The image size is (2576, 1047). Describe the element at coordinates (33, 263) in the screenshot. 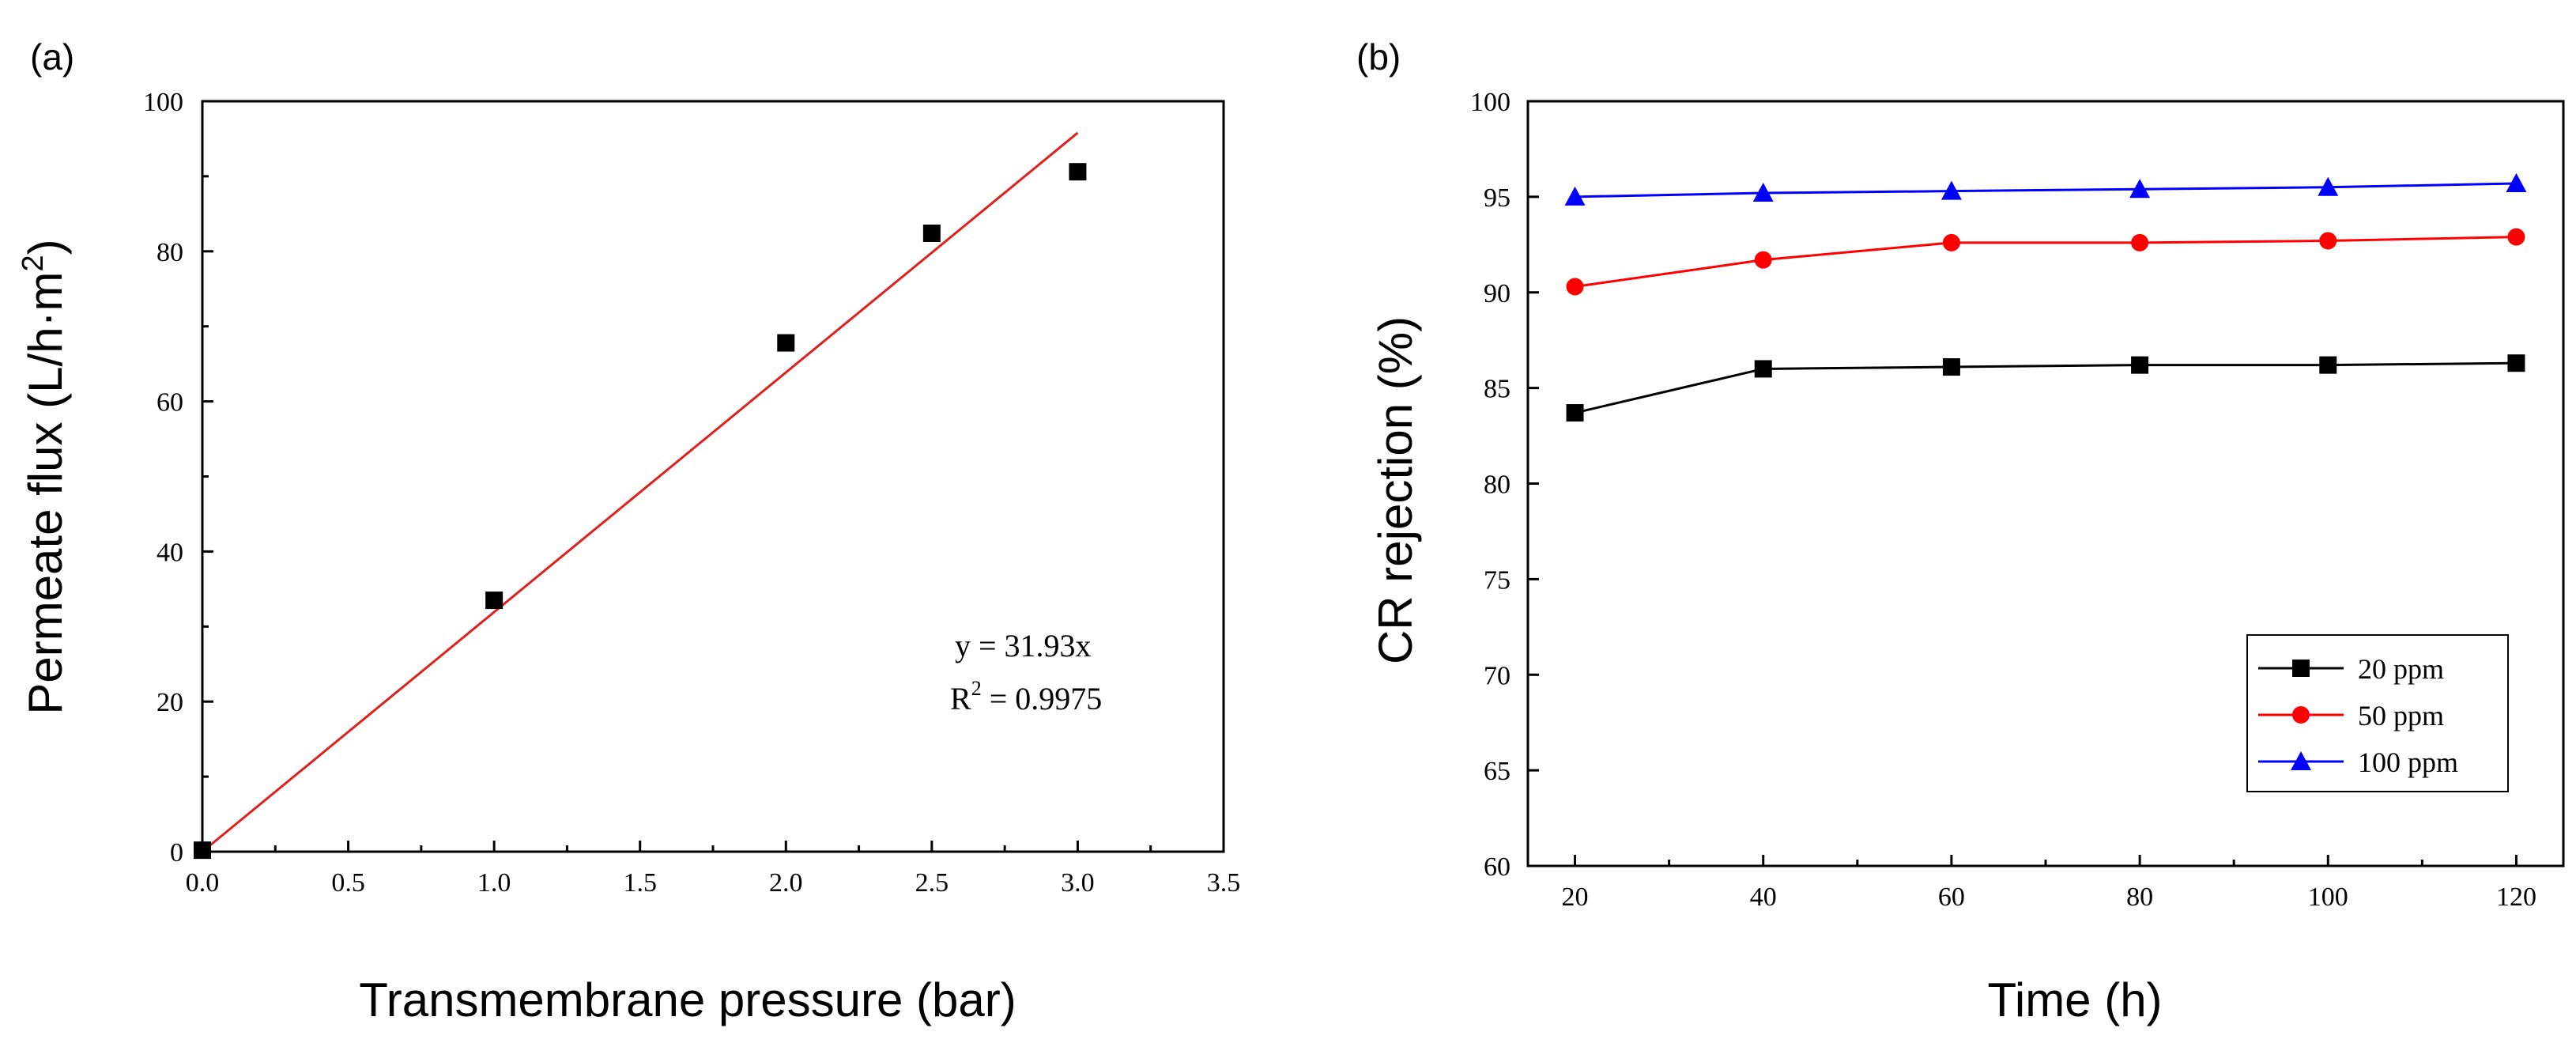

I see `y-label-sup: 2` at that location.